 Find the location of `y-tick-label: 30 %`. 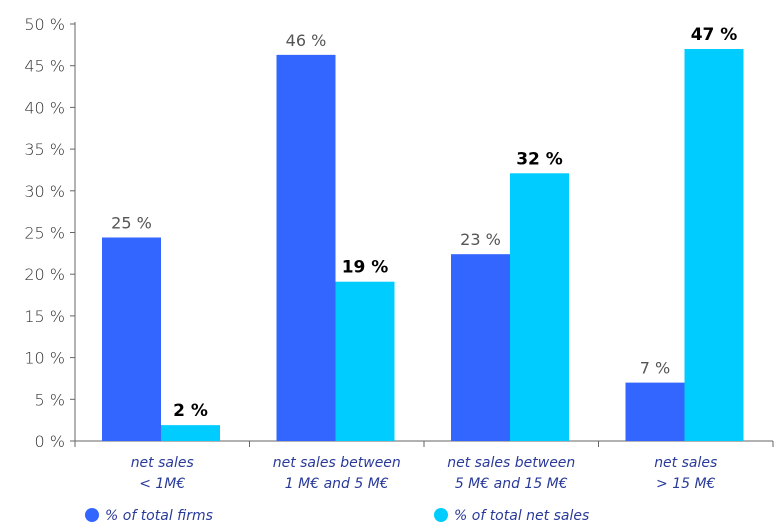

y-tick-label: 30 % is located at coordinates (44, 191).